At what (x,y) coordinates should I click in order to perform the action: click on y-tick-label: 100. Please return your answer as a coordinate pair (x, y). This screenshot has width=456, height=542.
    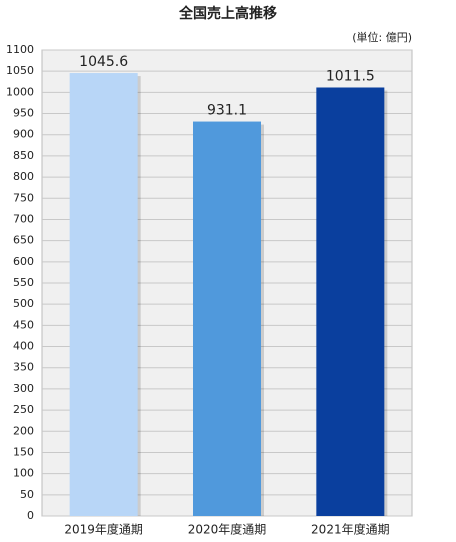
    Looking at the image, I should click on (23, 473).